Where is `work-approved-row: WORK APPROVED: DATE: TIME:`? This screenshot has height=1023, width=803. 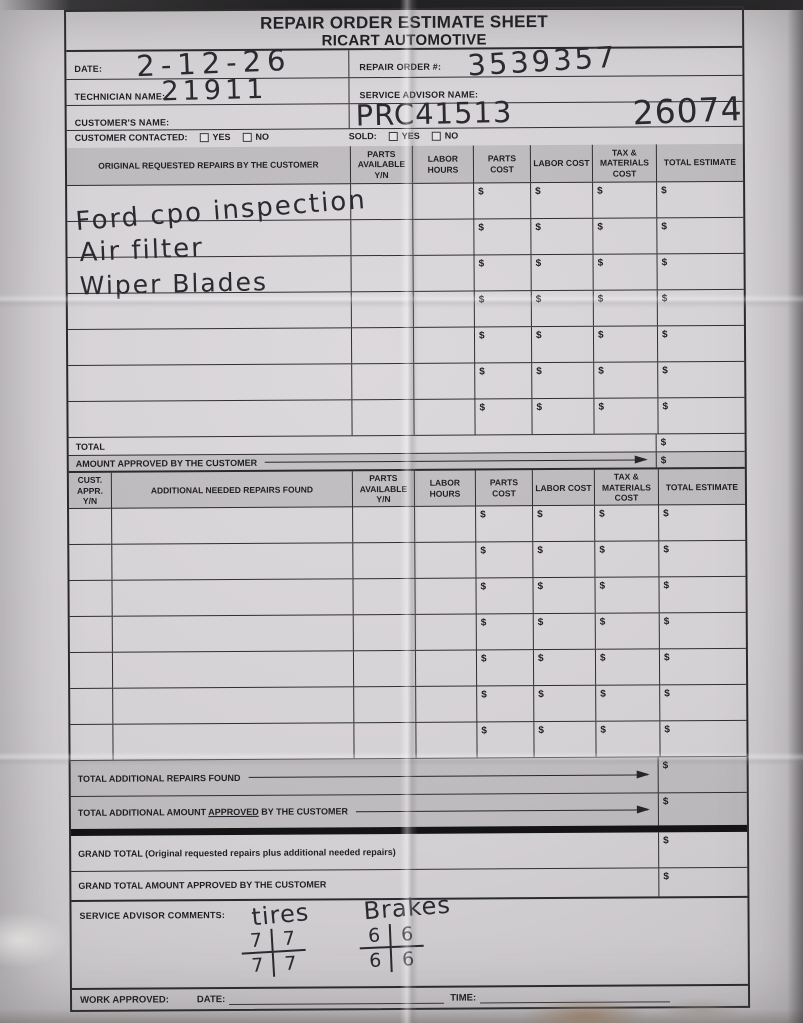
work-approved-row: WORK APPROVED: DATE: TIME: is located at coordinates (410, 996).